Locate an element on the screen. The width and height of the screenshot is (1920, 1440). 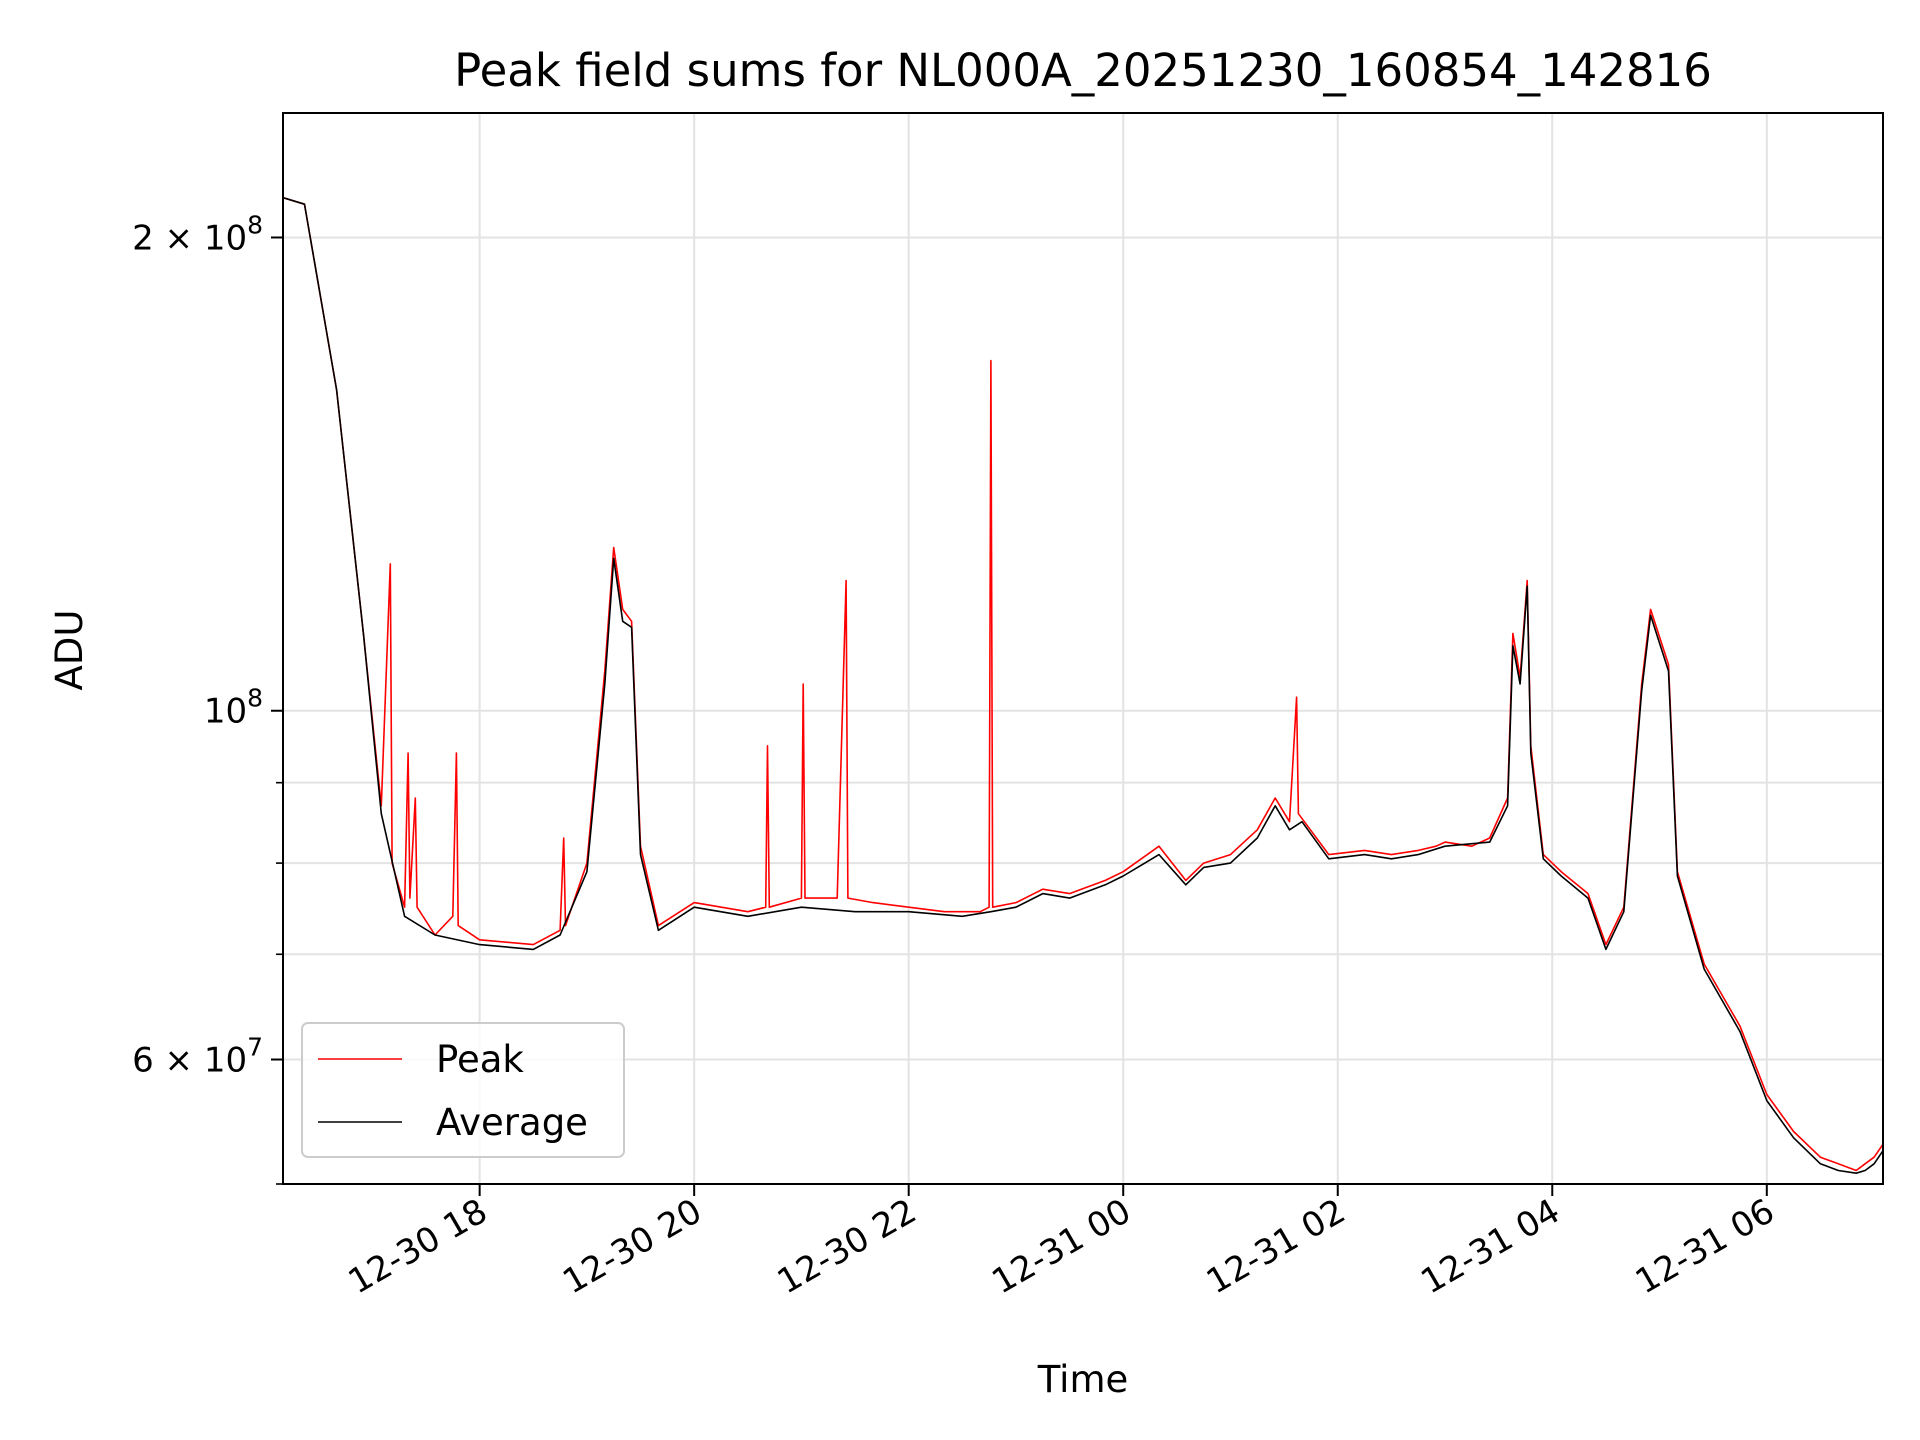
y-tick-mantissa: 10 is located at coordinates (225, 712).